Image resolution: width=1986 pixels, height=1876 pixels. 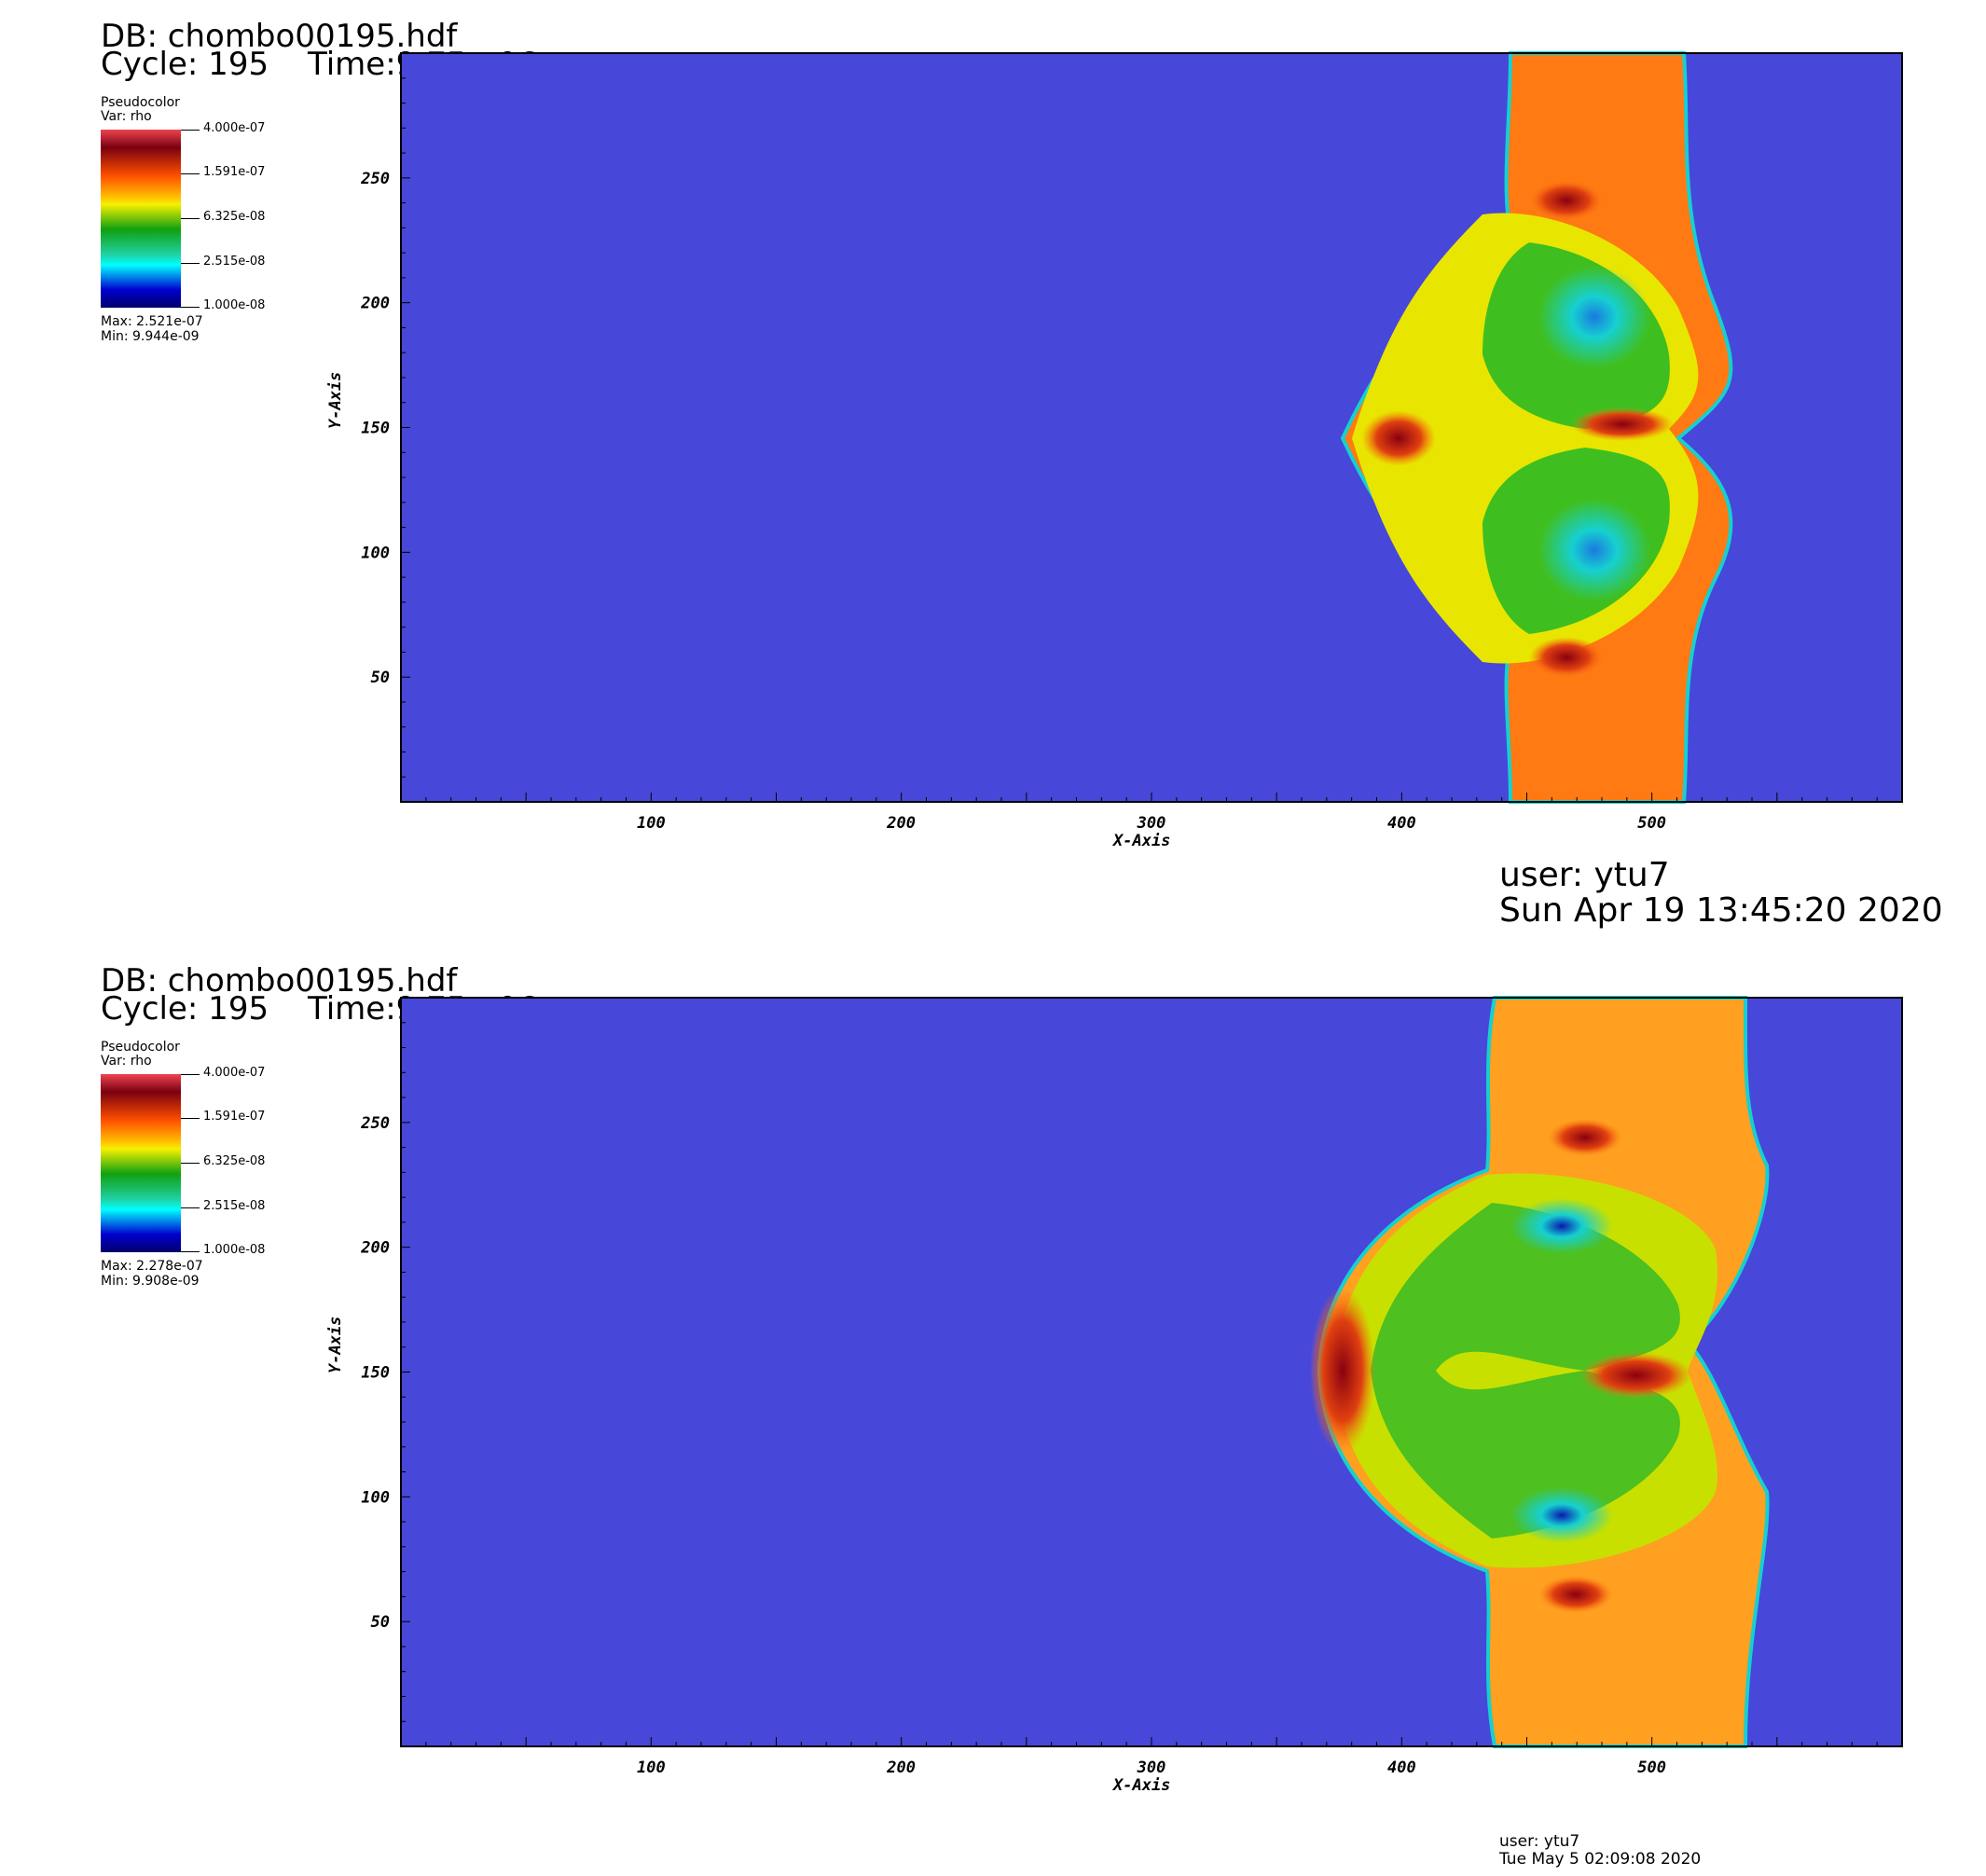 I want to click on date-label-1: Sun Apr 19 13:45:20 2020, so click(x=1721, y=910).